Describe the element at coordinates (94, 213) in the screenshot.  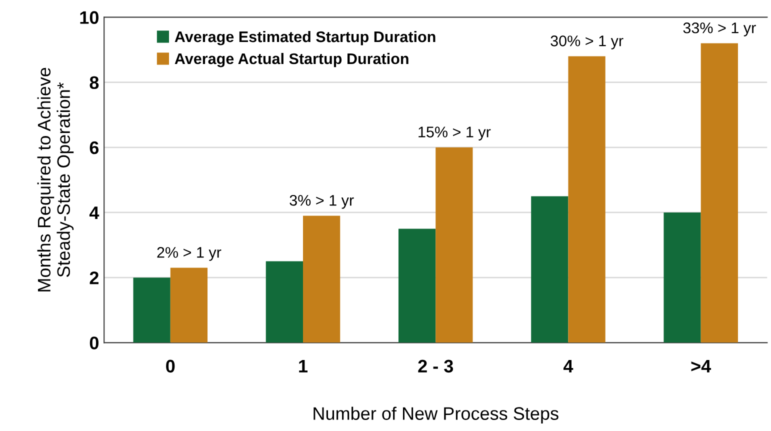
I see `y-tick-label: 4` at that location.